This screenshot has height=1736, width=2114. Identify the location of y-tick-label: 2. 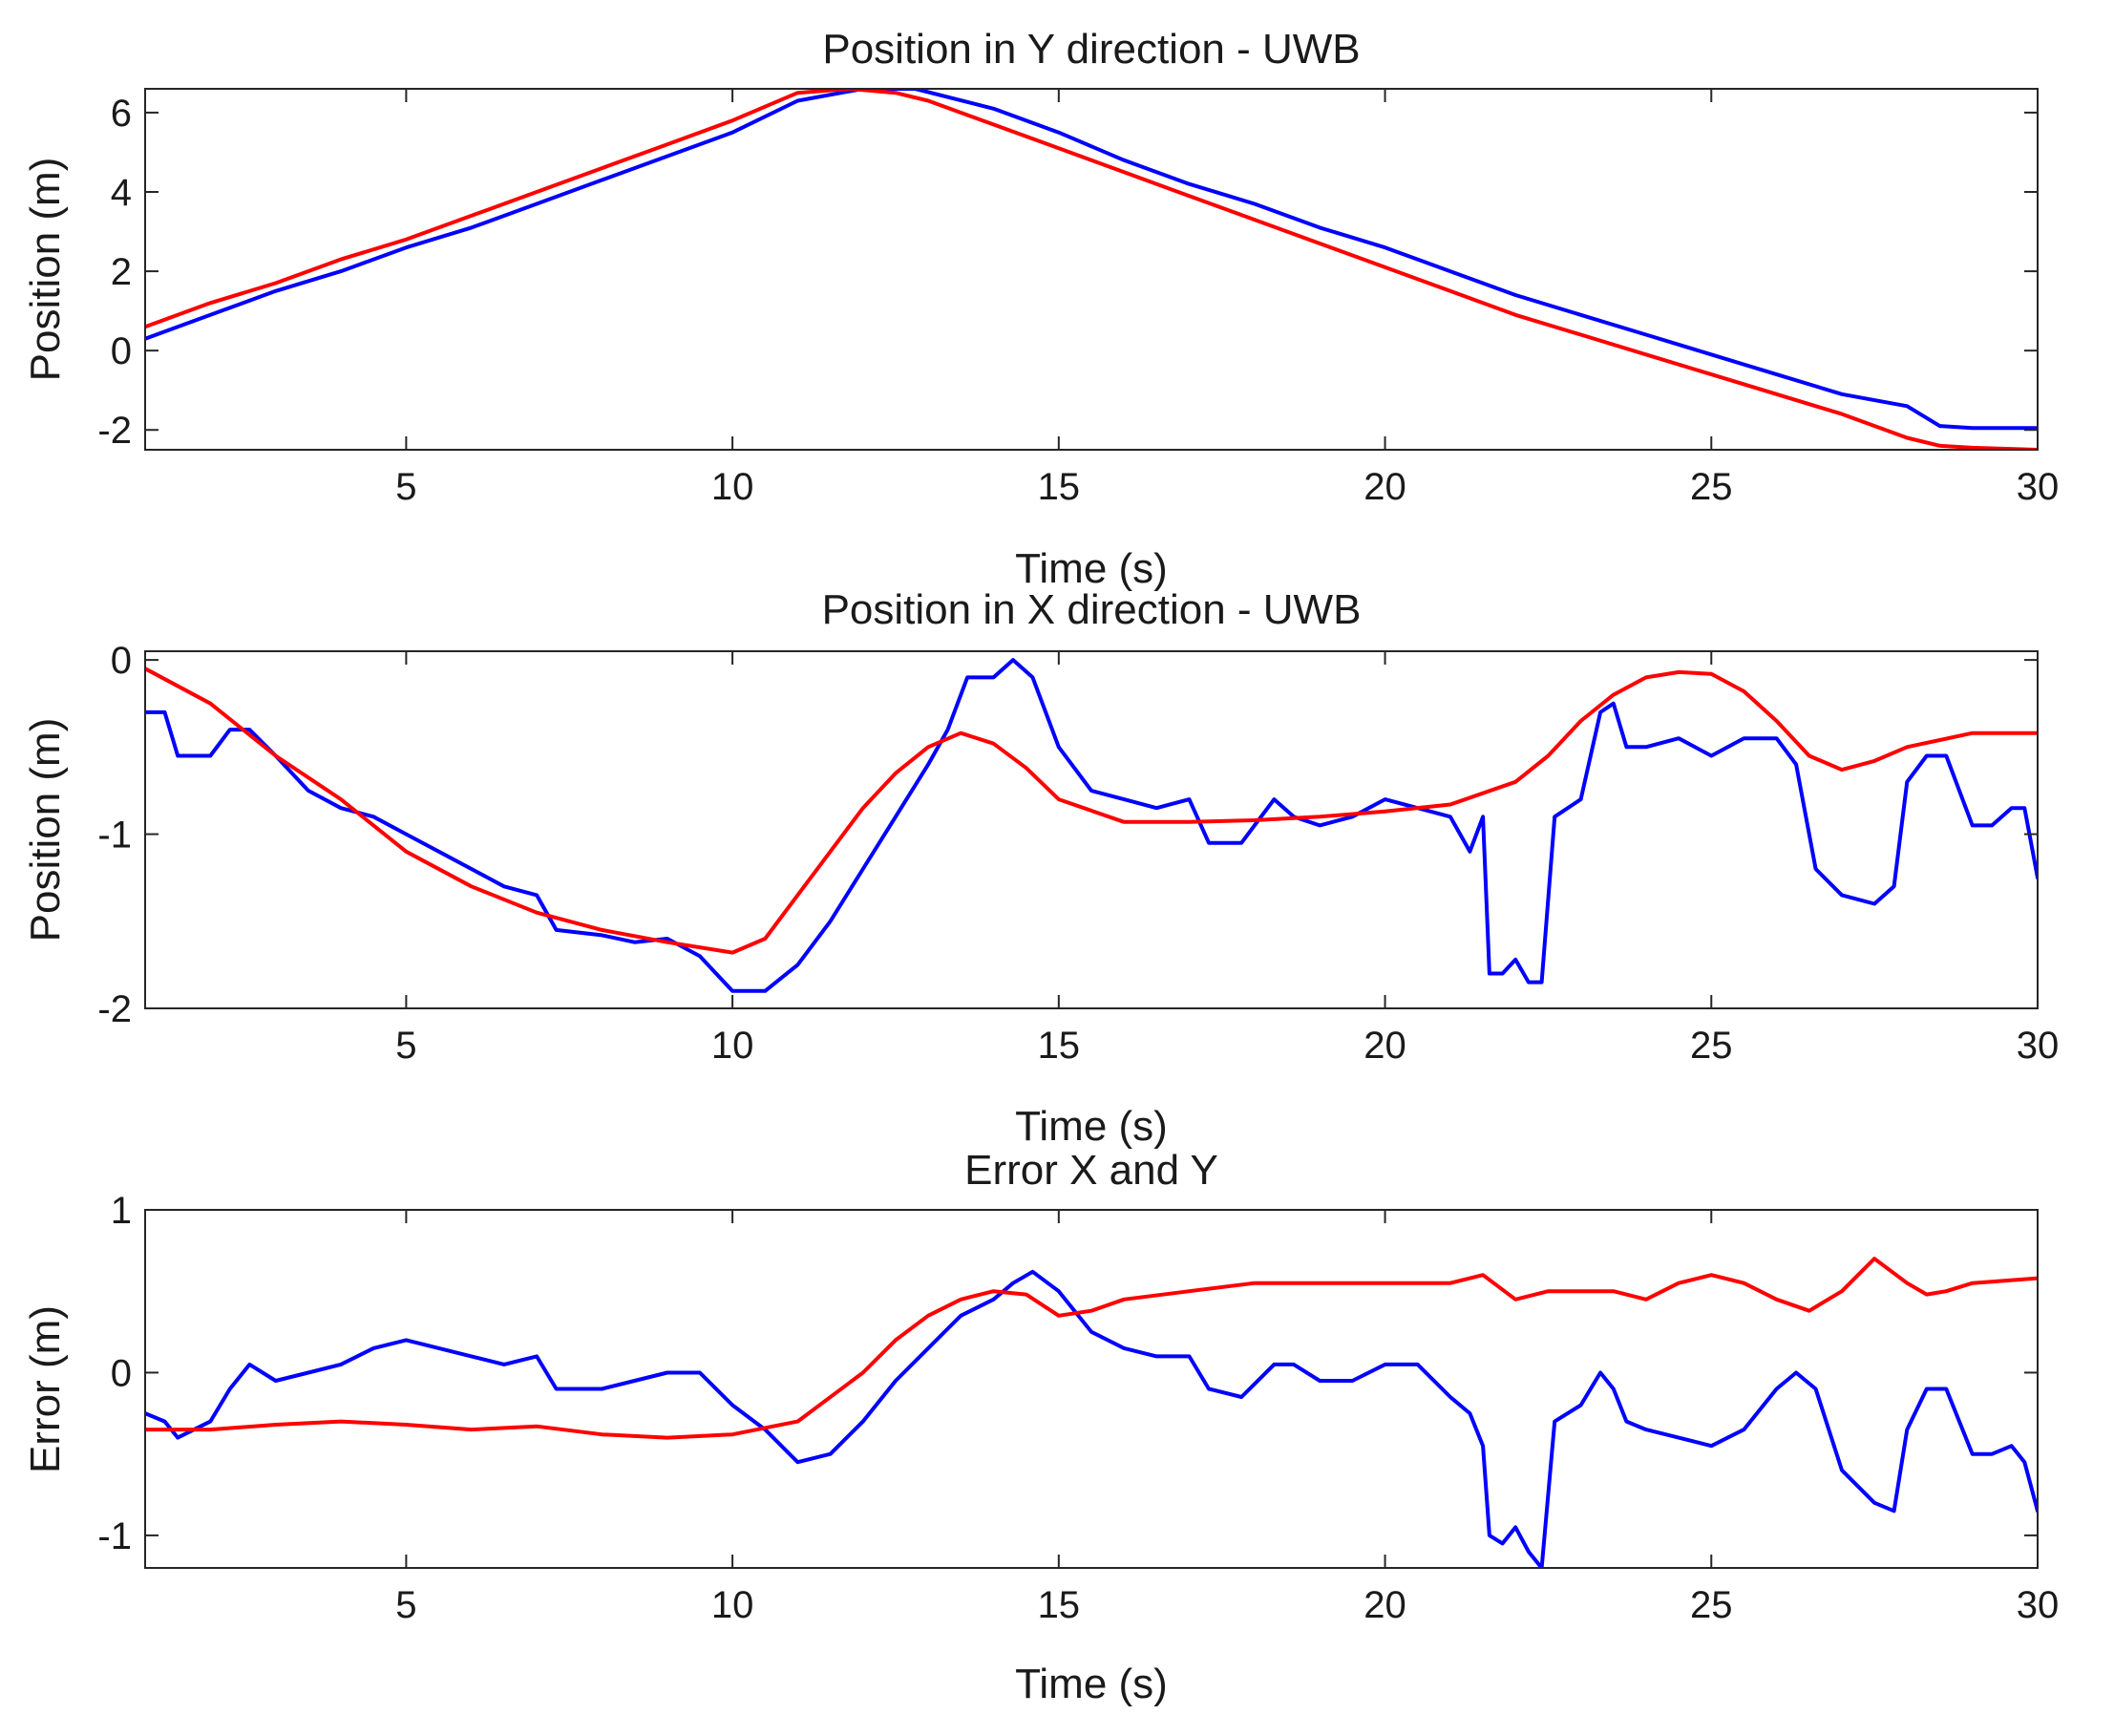
(121, 272).